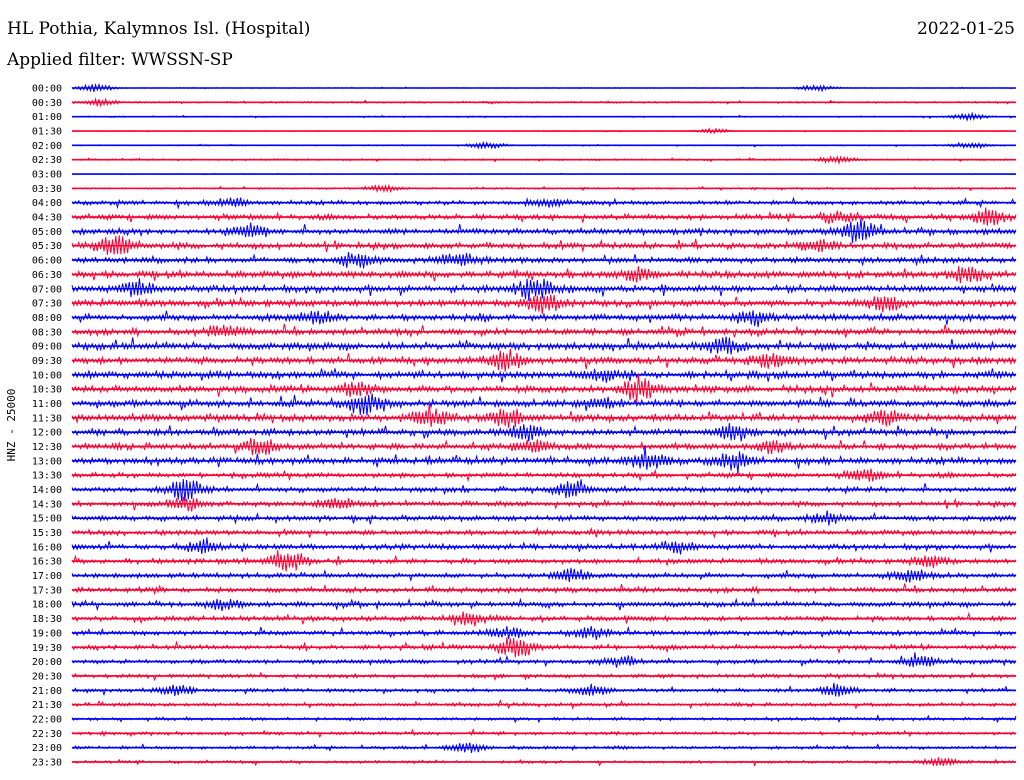 This screenshot has height=780, width=1024. Describe the element at coordinates (47, 676) in the screenshot. I see `row-time-label: 20:30` at that location.